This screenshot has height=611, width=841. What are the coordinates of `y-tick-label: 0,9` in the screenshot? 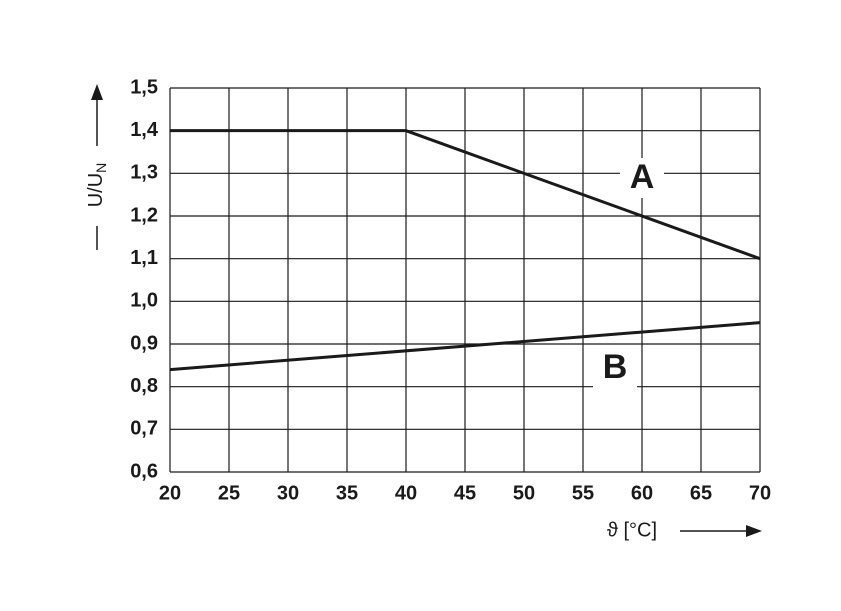 It's located at (144, 343).